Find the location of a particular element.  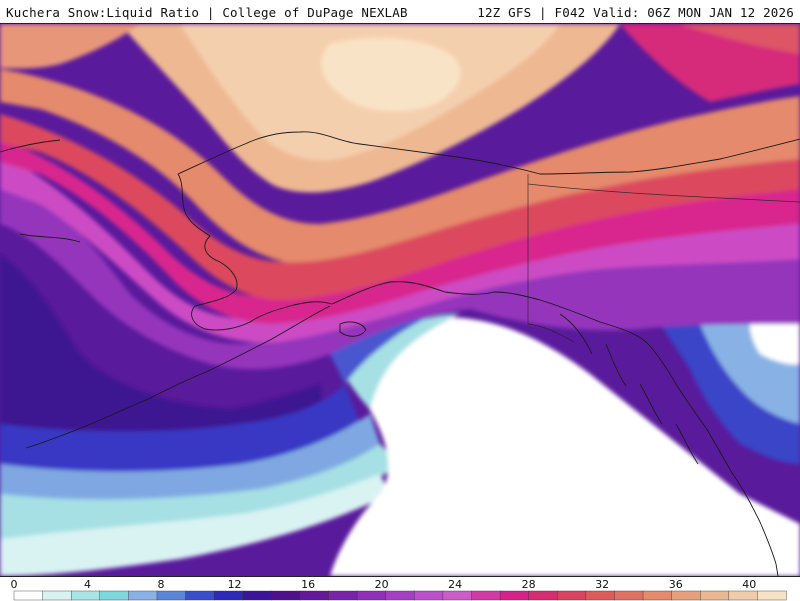

southeast-islands is located at coordinates (629, 389).